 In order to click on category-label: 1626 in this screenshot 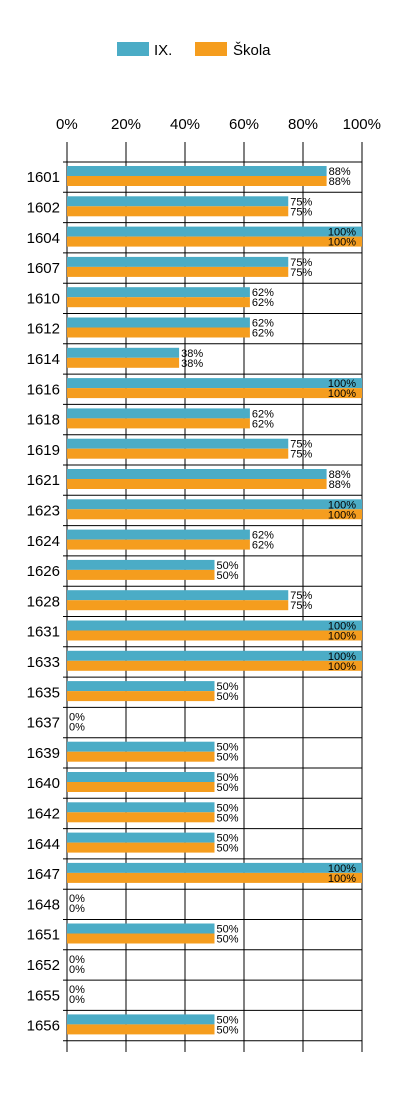, I will do `click(43, 571)`.